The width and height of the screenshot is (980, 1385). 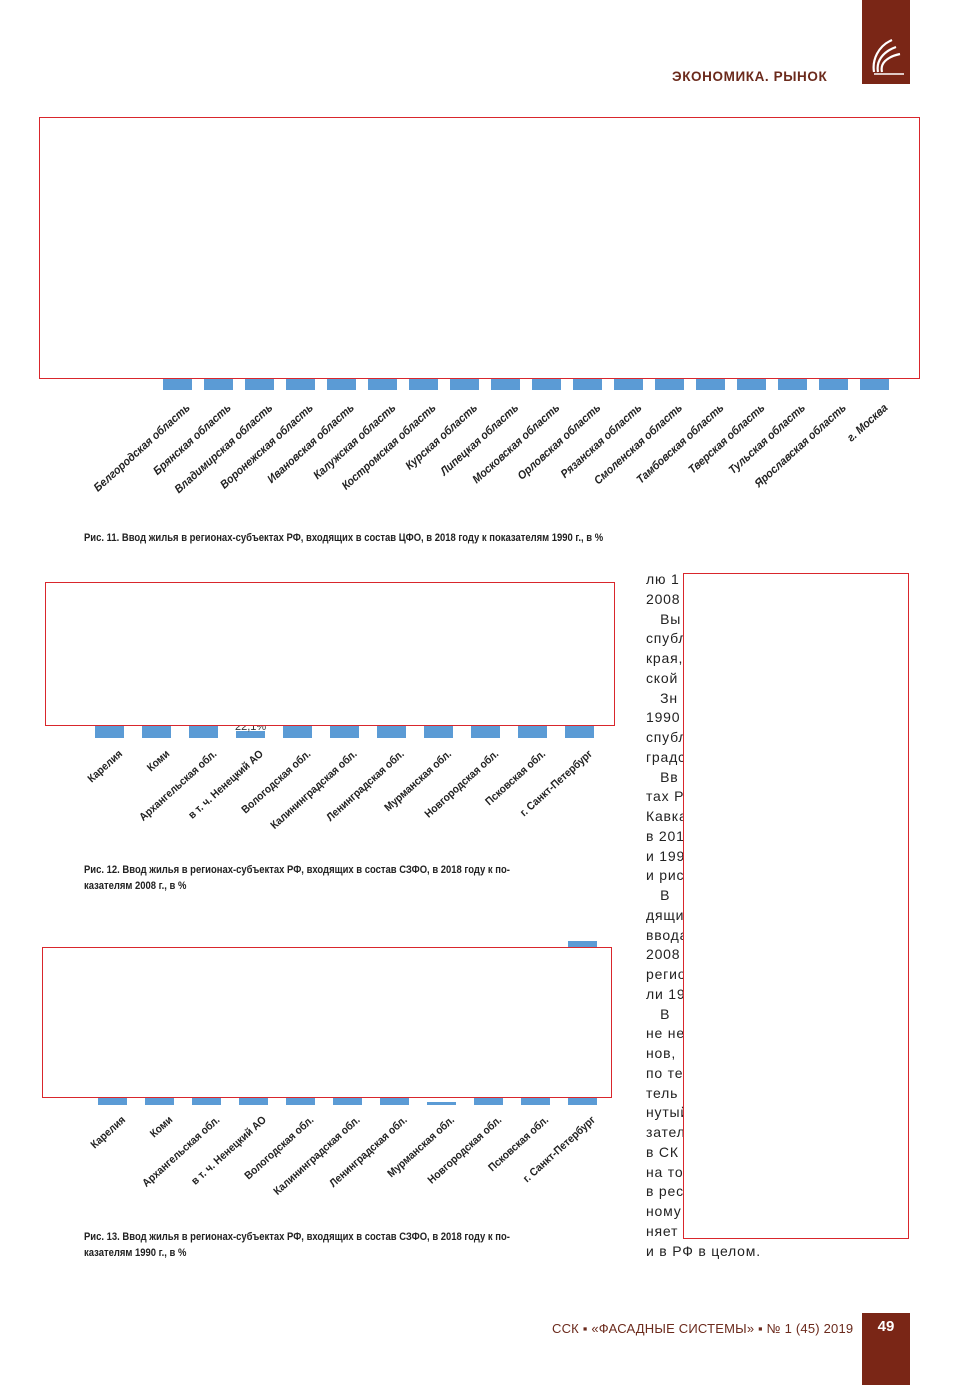 What do you see at coordinates (665, 796) in the screenshot?
I see `body-text-line: тах Р` at bounding box center [665, 796].